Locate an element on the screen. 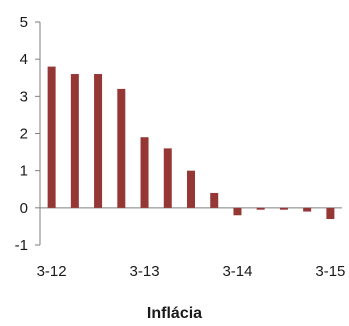 The image size is (349, 326). y-tick-label: 0 is located at coordinates (24, 208).